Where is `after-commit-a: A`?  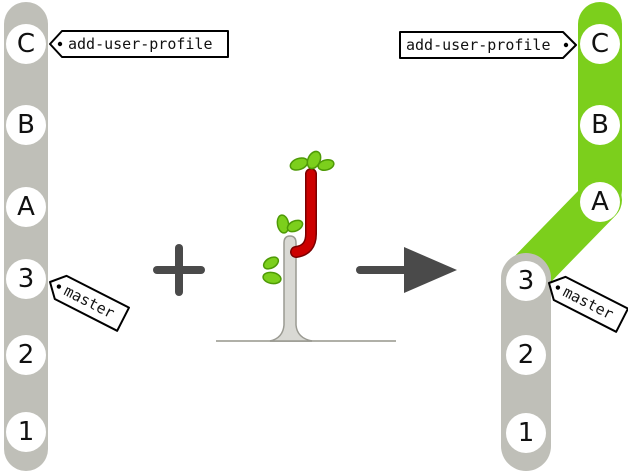
after-commit-a: A is located at coordinates (600, 202).